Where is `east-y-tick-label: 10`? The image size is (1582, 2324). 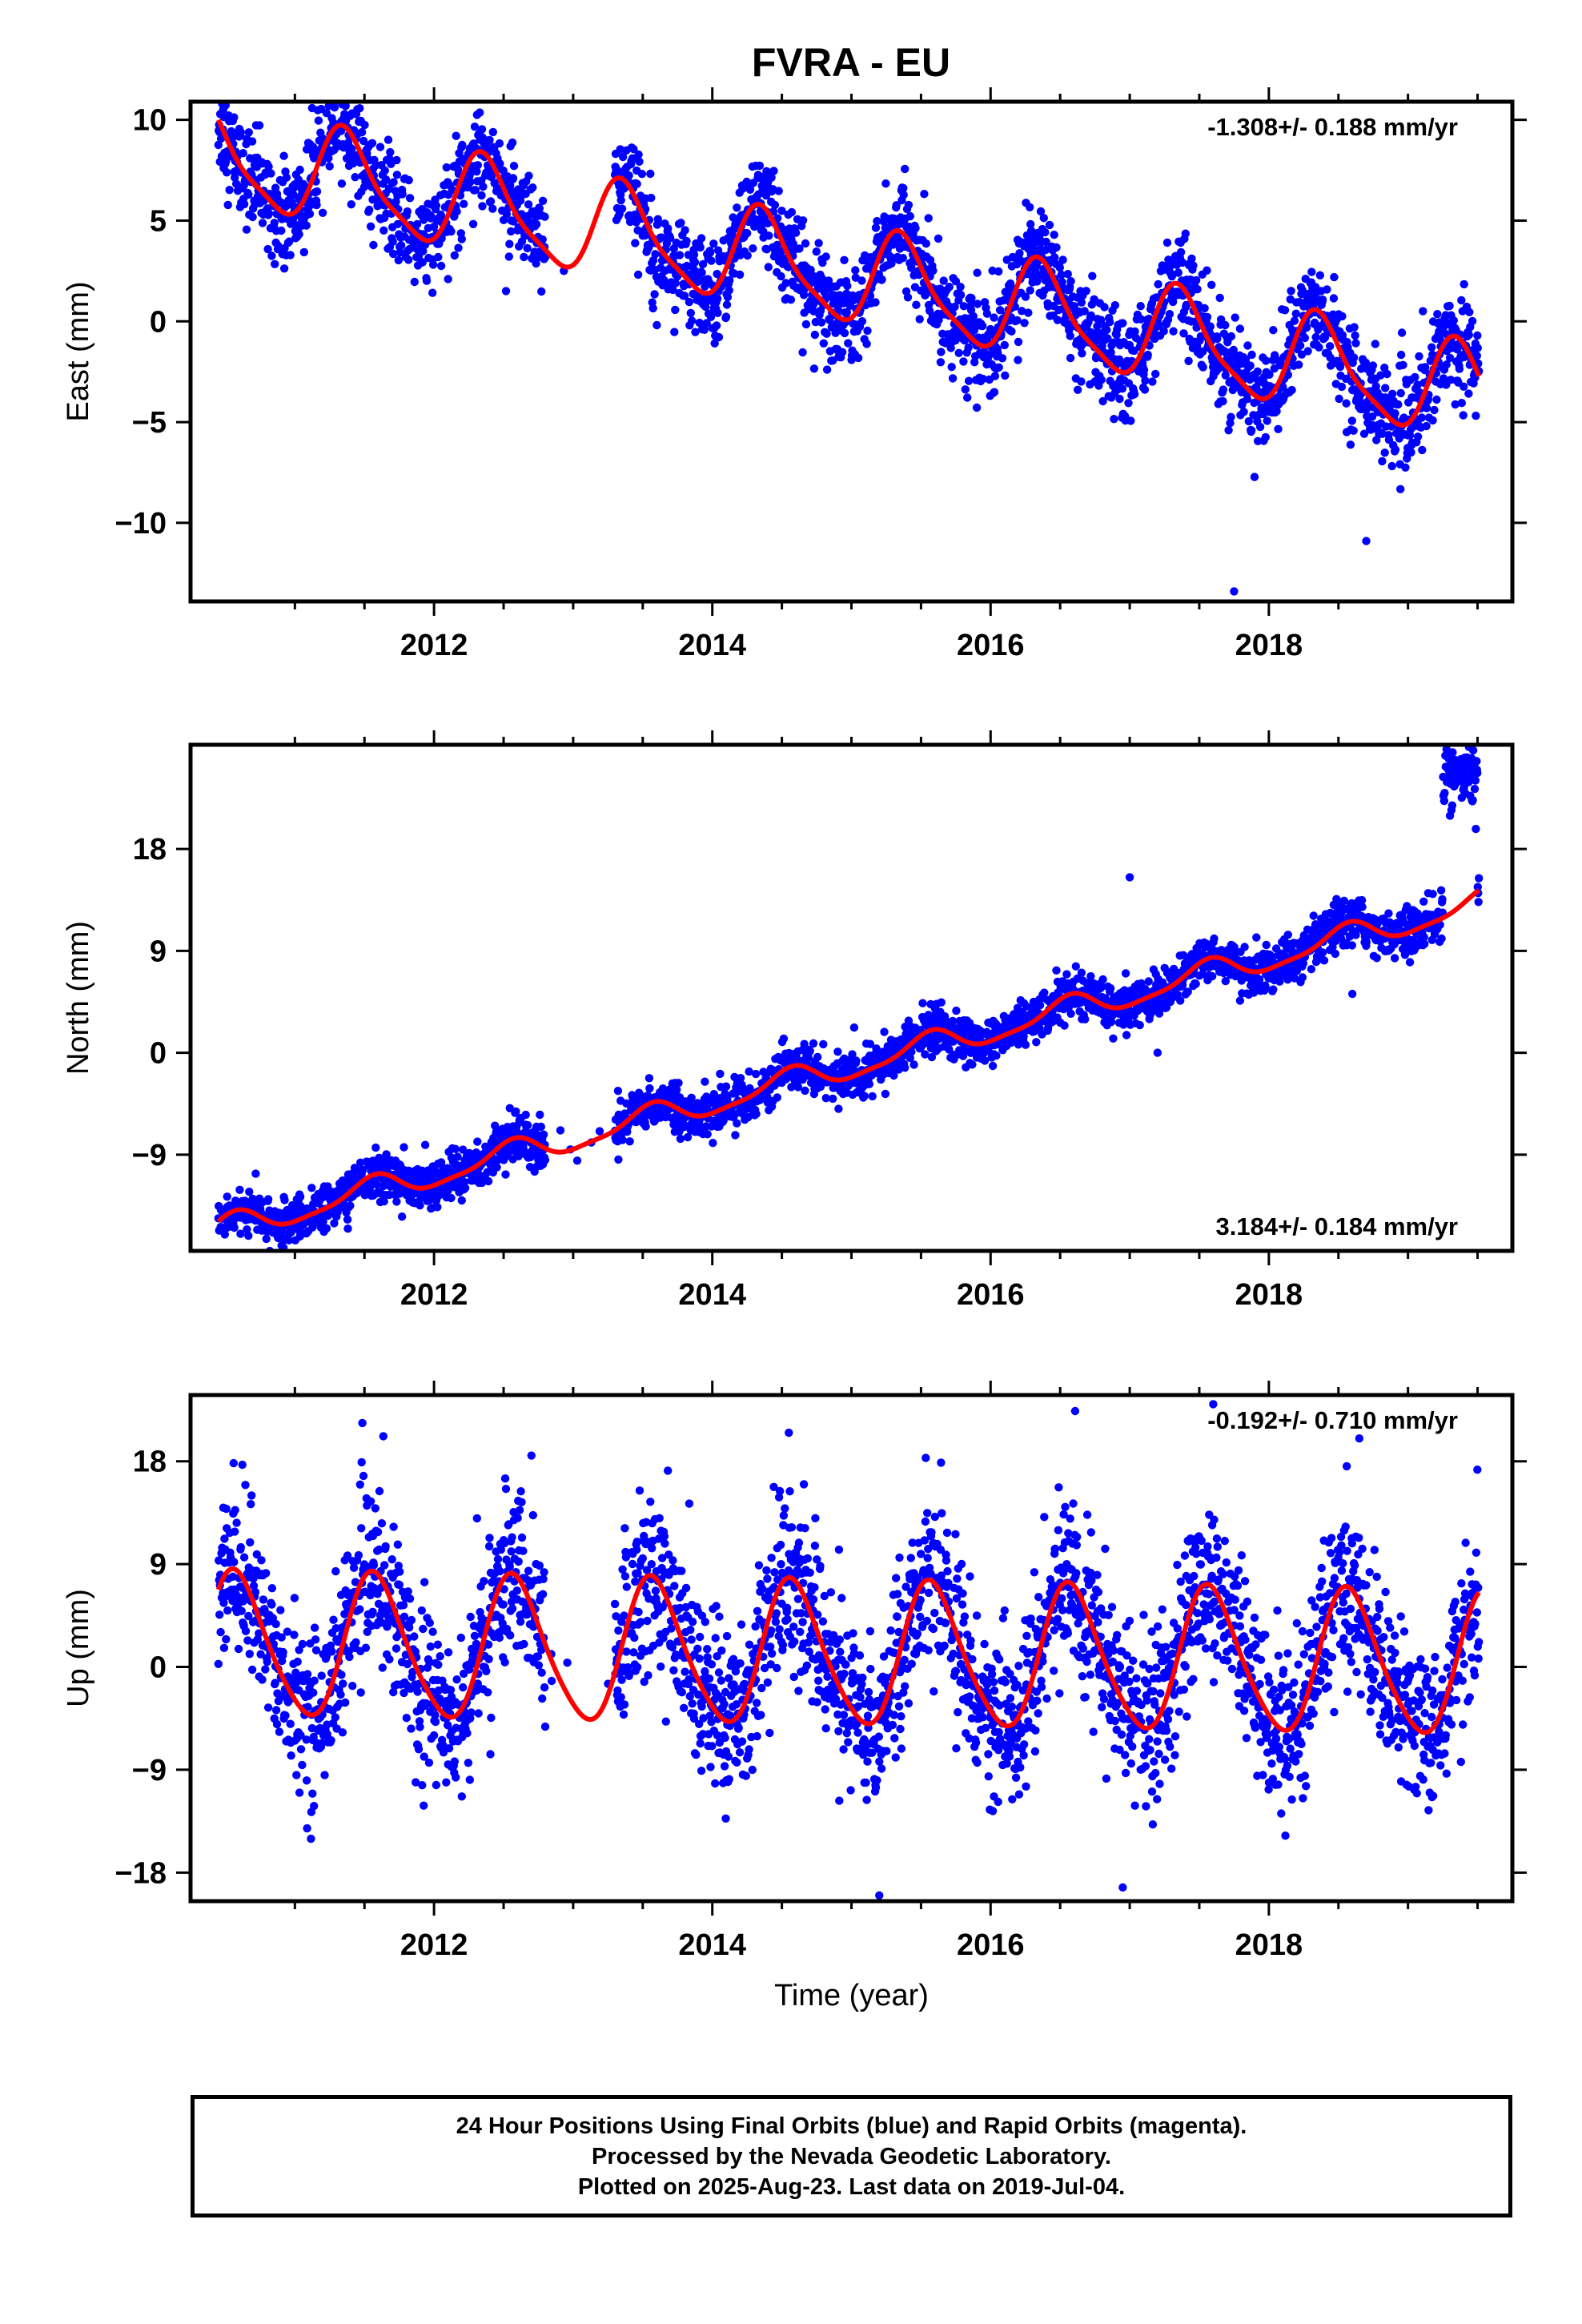 east-y-tick-label: 10 is located at coordinates (150, 121).